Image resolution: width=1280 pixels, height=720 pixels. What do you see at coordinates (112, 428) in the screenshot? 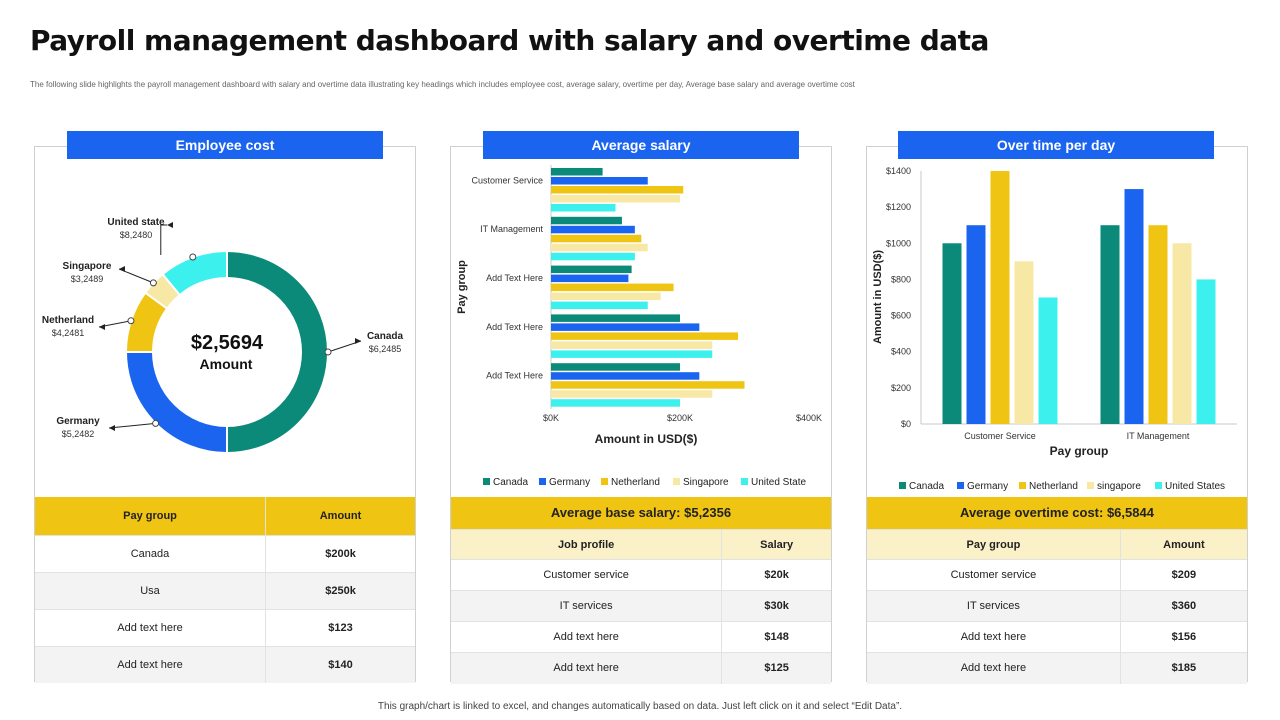
I see `callout-arrow-germany` at bounding box center [112, 428].